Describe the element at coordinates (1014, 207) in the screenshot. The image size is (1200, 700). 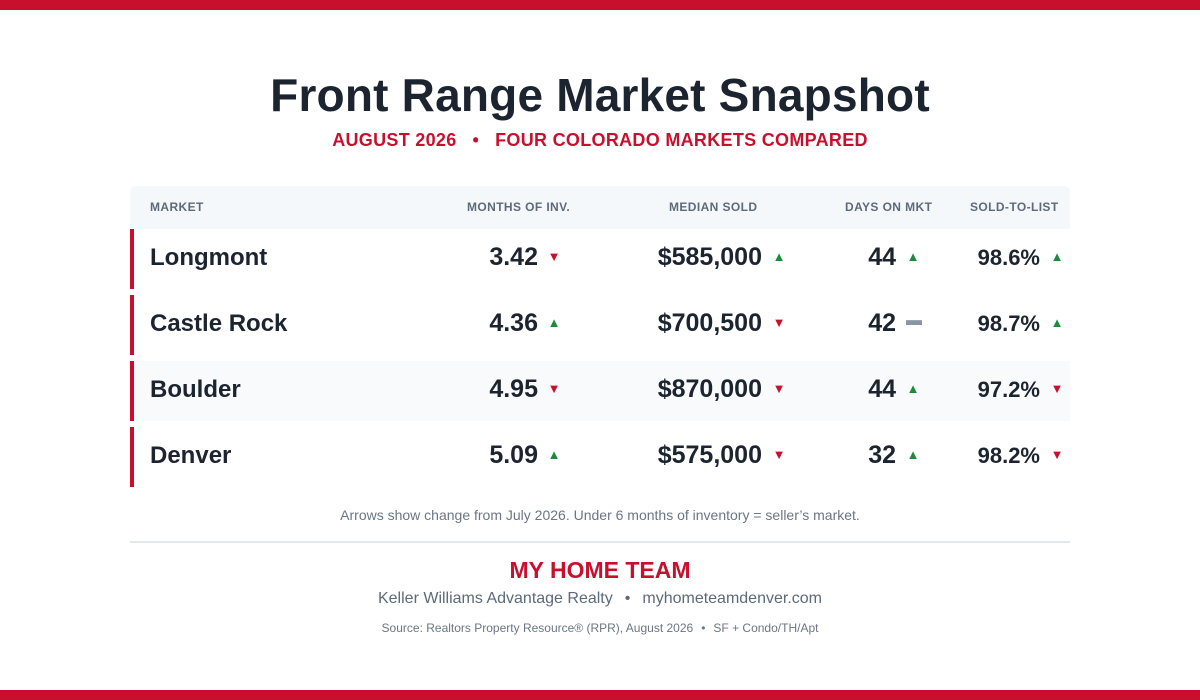
I see `column-header-sold-to-list: SOLD-TO-LIST` at that location.